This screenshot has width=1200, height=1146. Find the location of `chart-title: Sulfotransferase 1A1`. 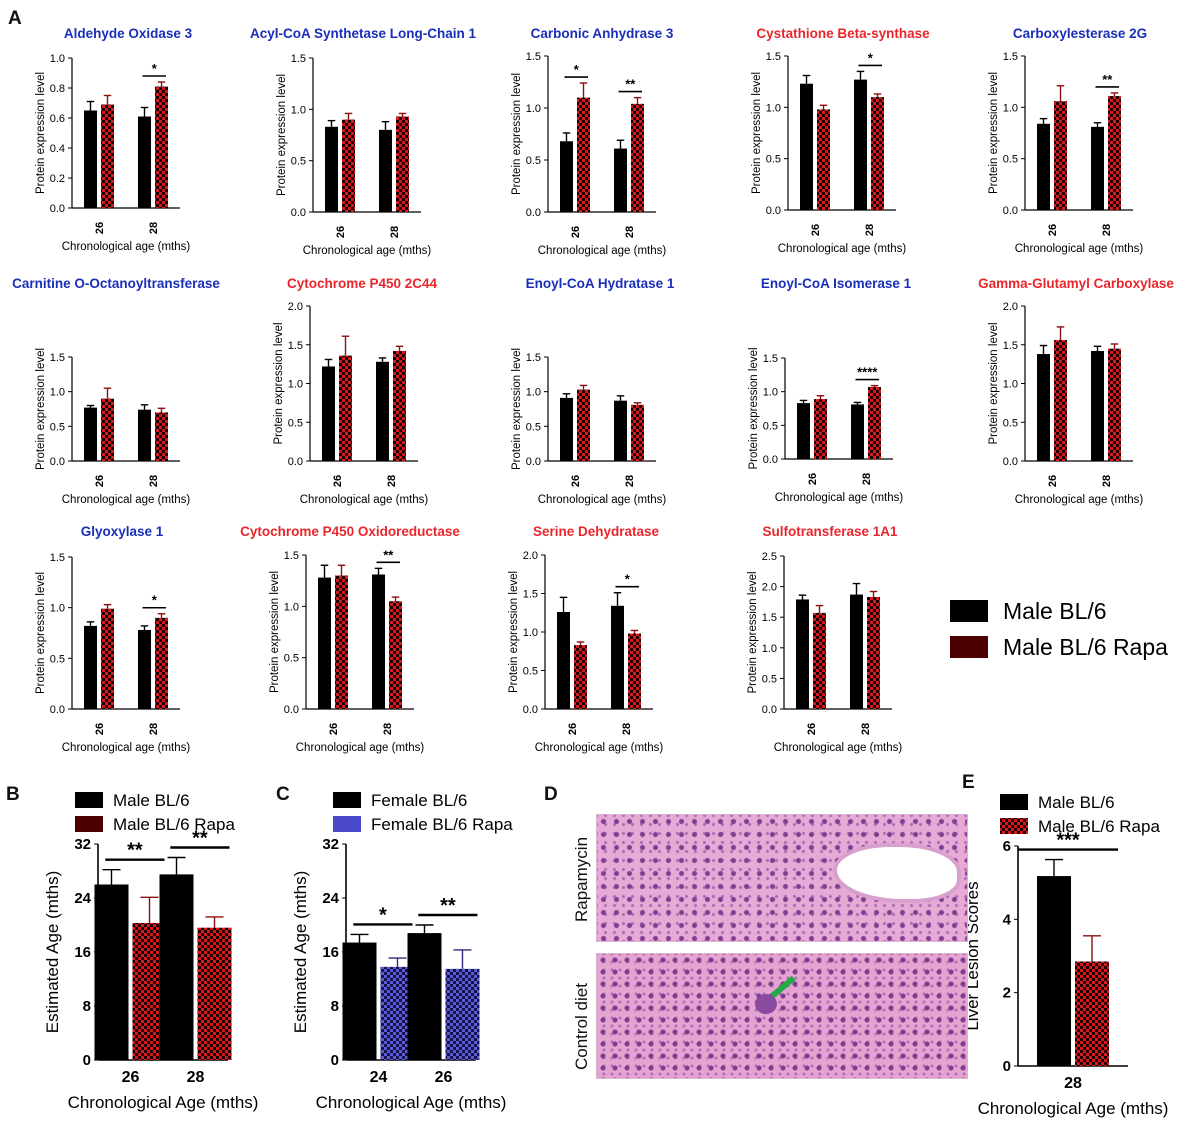

chart-title: Sulfotransferase 1A1 is located at coordinates (830, 531).